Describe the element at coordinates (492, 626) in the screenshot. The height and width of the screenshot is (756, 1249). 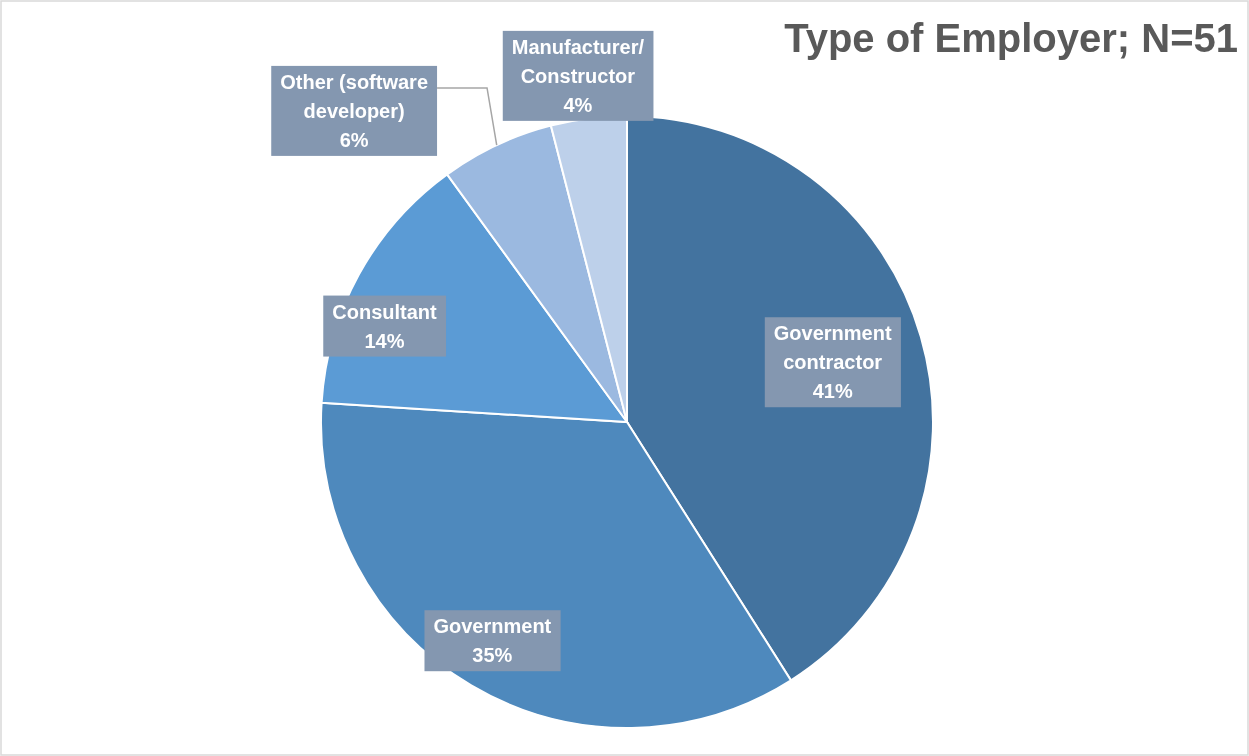
I see `slice-label: Government` at that location.